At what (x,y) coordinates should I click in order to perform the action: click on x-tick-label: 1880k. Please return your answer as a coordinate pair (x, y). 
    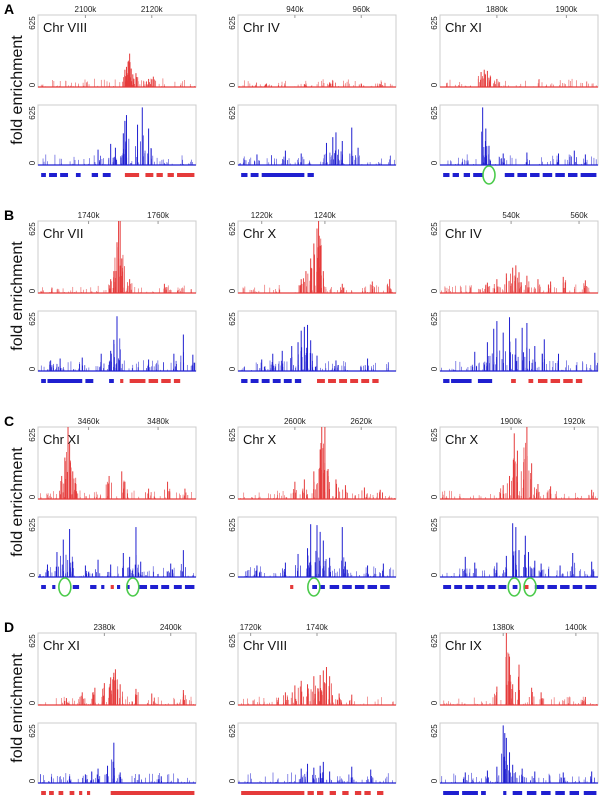
    Looking at the image, I should click on (497, 9).